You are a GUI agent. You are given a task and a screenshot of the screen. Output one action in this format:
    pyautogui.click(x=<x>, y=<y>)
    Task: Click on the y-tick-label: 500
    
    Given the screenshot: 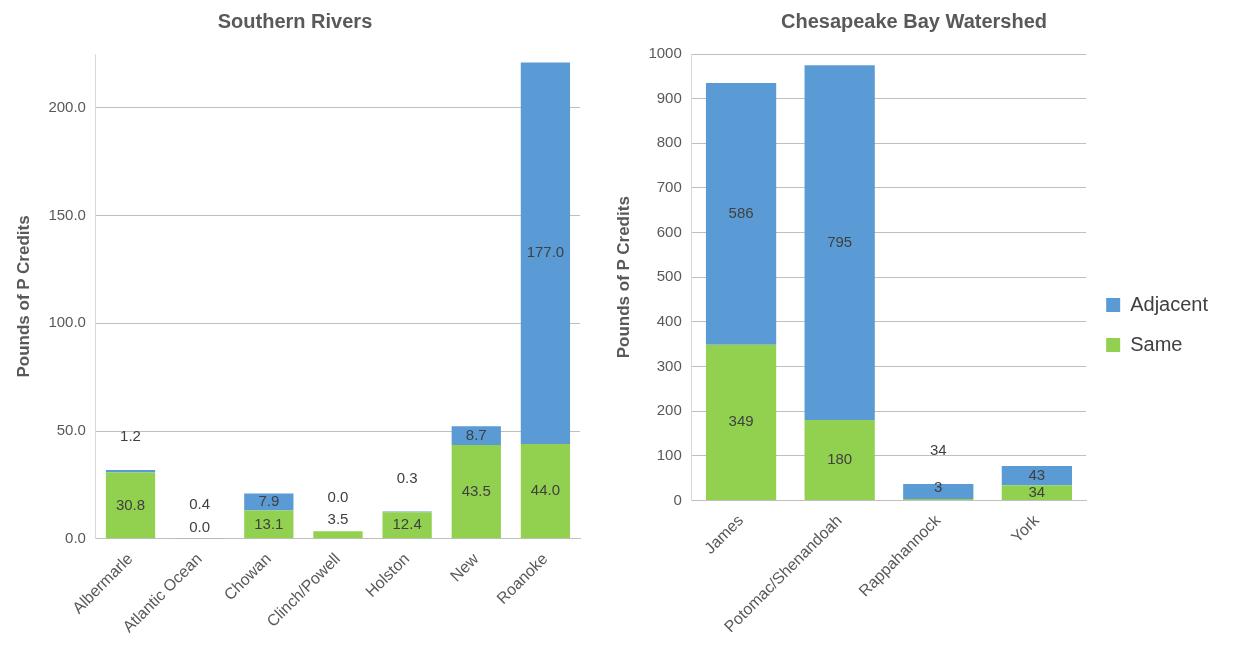 What is the action you would take?
    pyautogui.click(x=669, y=276)
    